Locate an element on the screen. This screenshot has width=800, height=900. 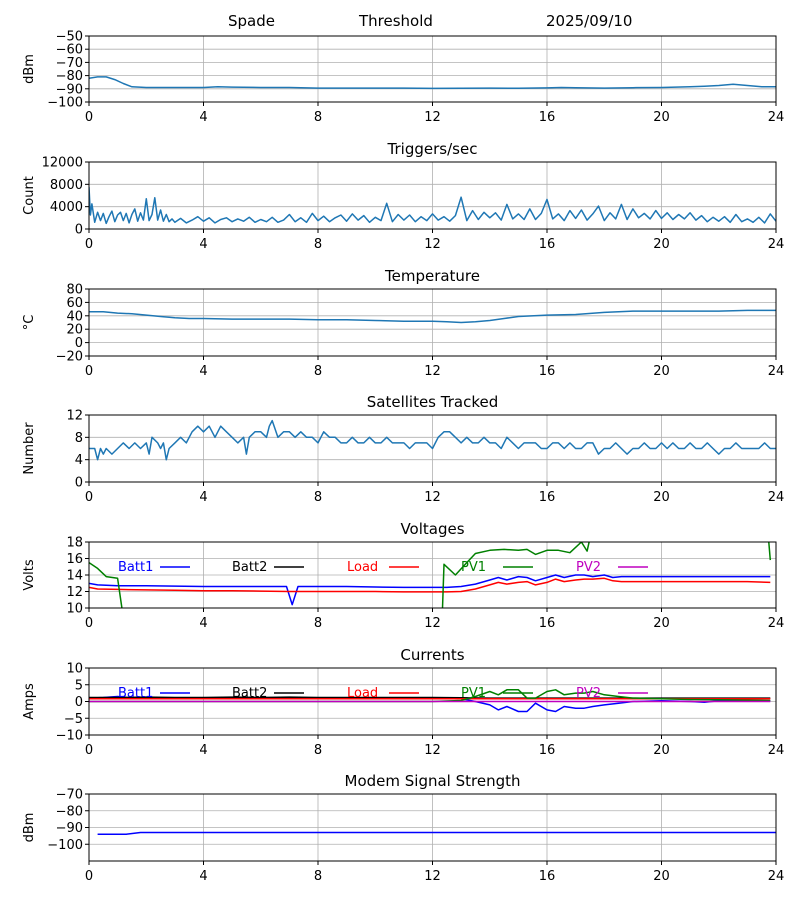
y-tick-label: 16 is located at coordinates (74, 559).